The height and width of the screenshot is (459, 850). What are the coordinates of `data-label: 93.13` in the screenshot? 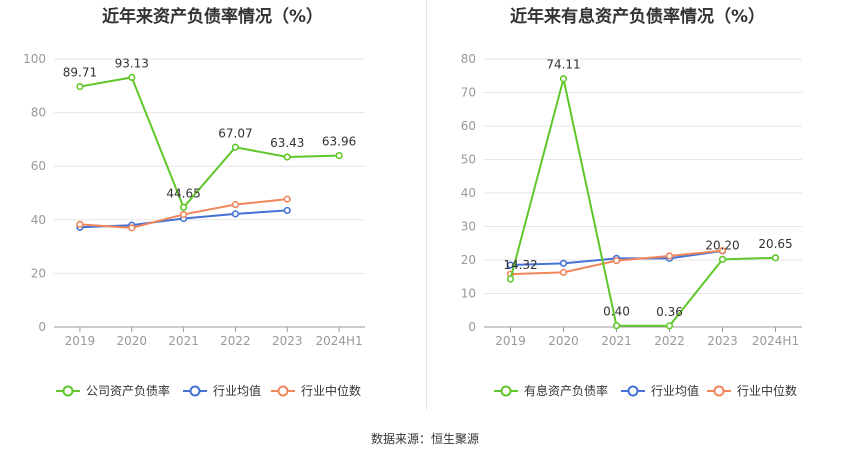 It's located at (132, 63).